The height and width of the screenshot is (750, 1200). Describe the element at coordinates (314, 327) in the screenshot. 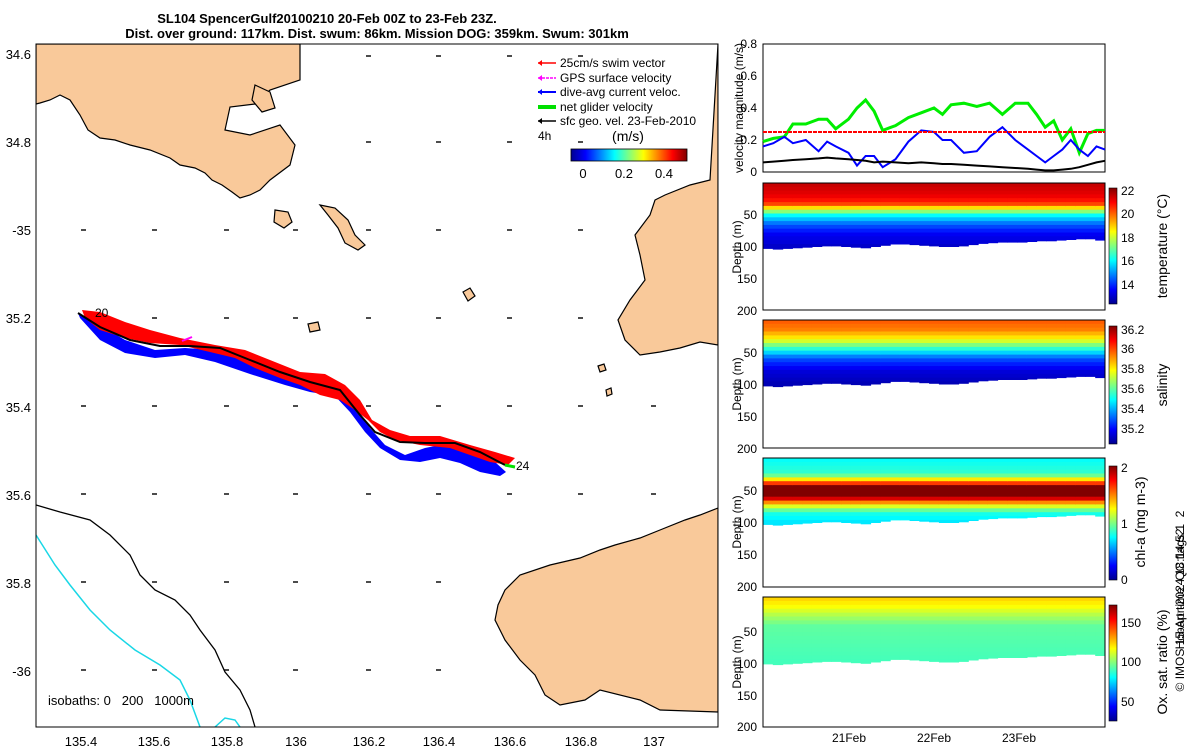

I see `land-island-d` at that location.